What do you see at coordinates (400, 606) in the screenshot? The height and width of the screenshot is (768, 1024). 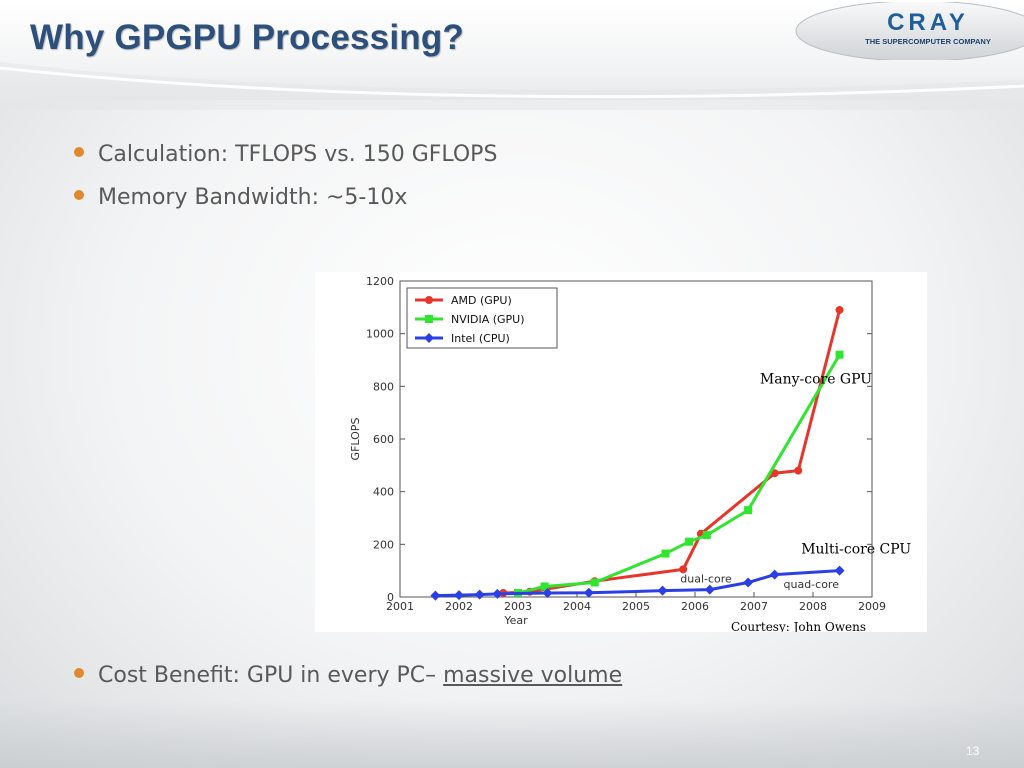 I see `x-tick-label: 2001` at bounding box center [400, 606].